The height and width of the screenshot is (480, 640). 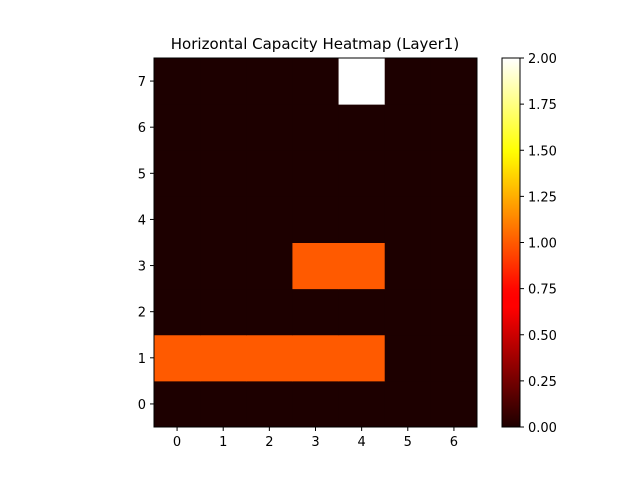 What do you see at coordinates (142, 313) in the screenshot?
I see `y-tick-label: 2` at bounding box center [142, 313].